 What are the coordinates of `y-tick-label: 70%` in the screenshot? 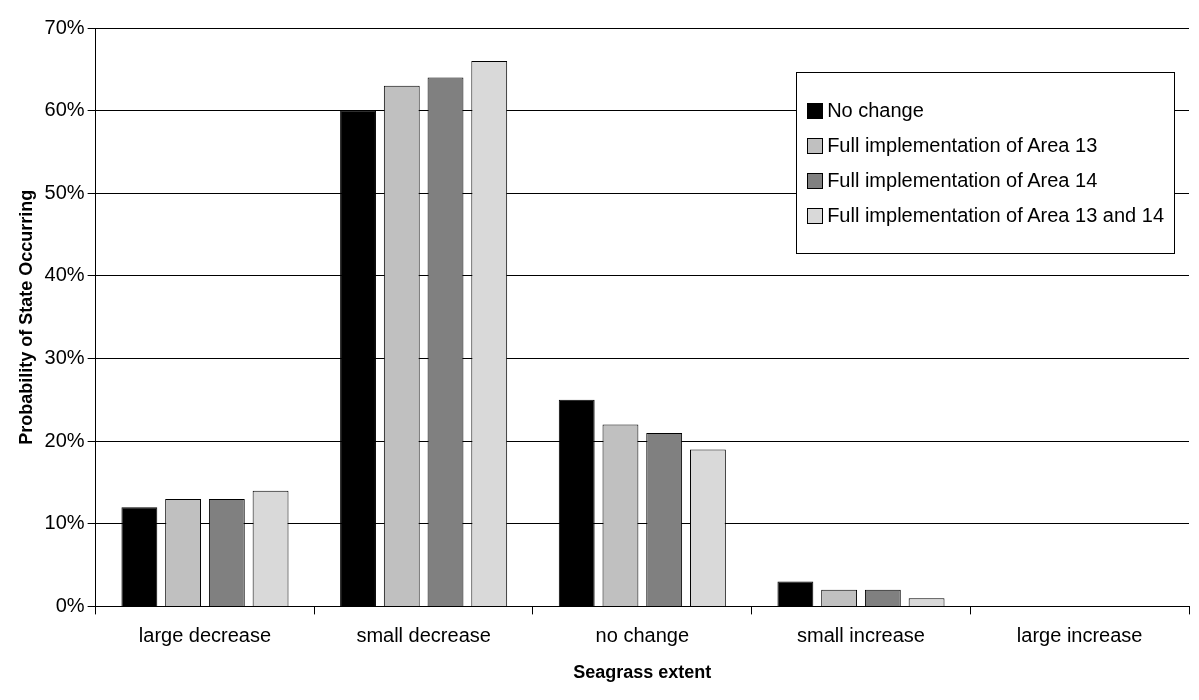 It's located at (64, 26).